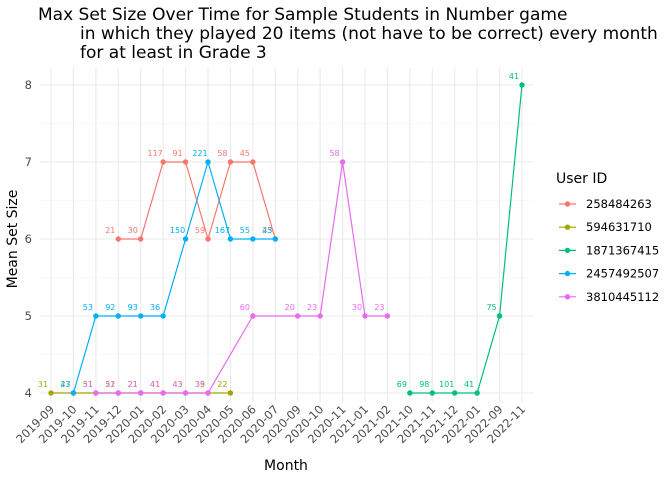  I want to click on data-label: 93, so click(133, 307).